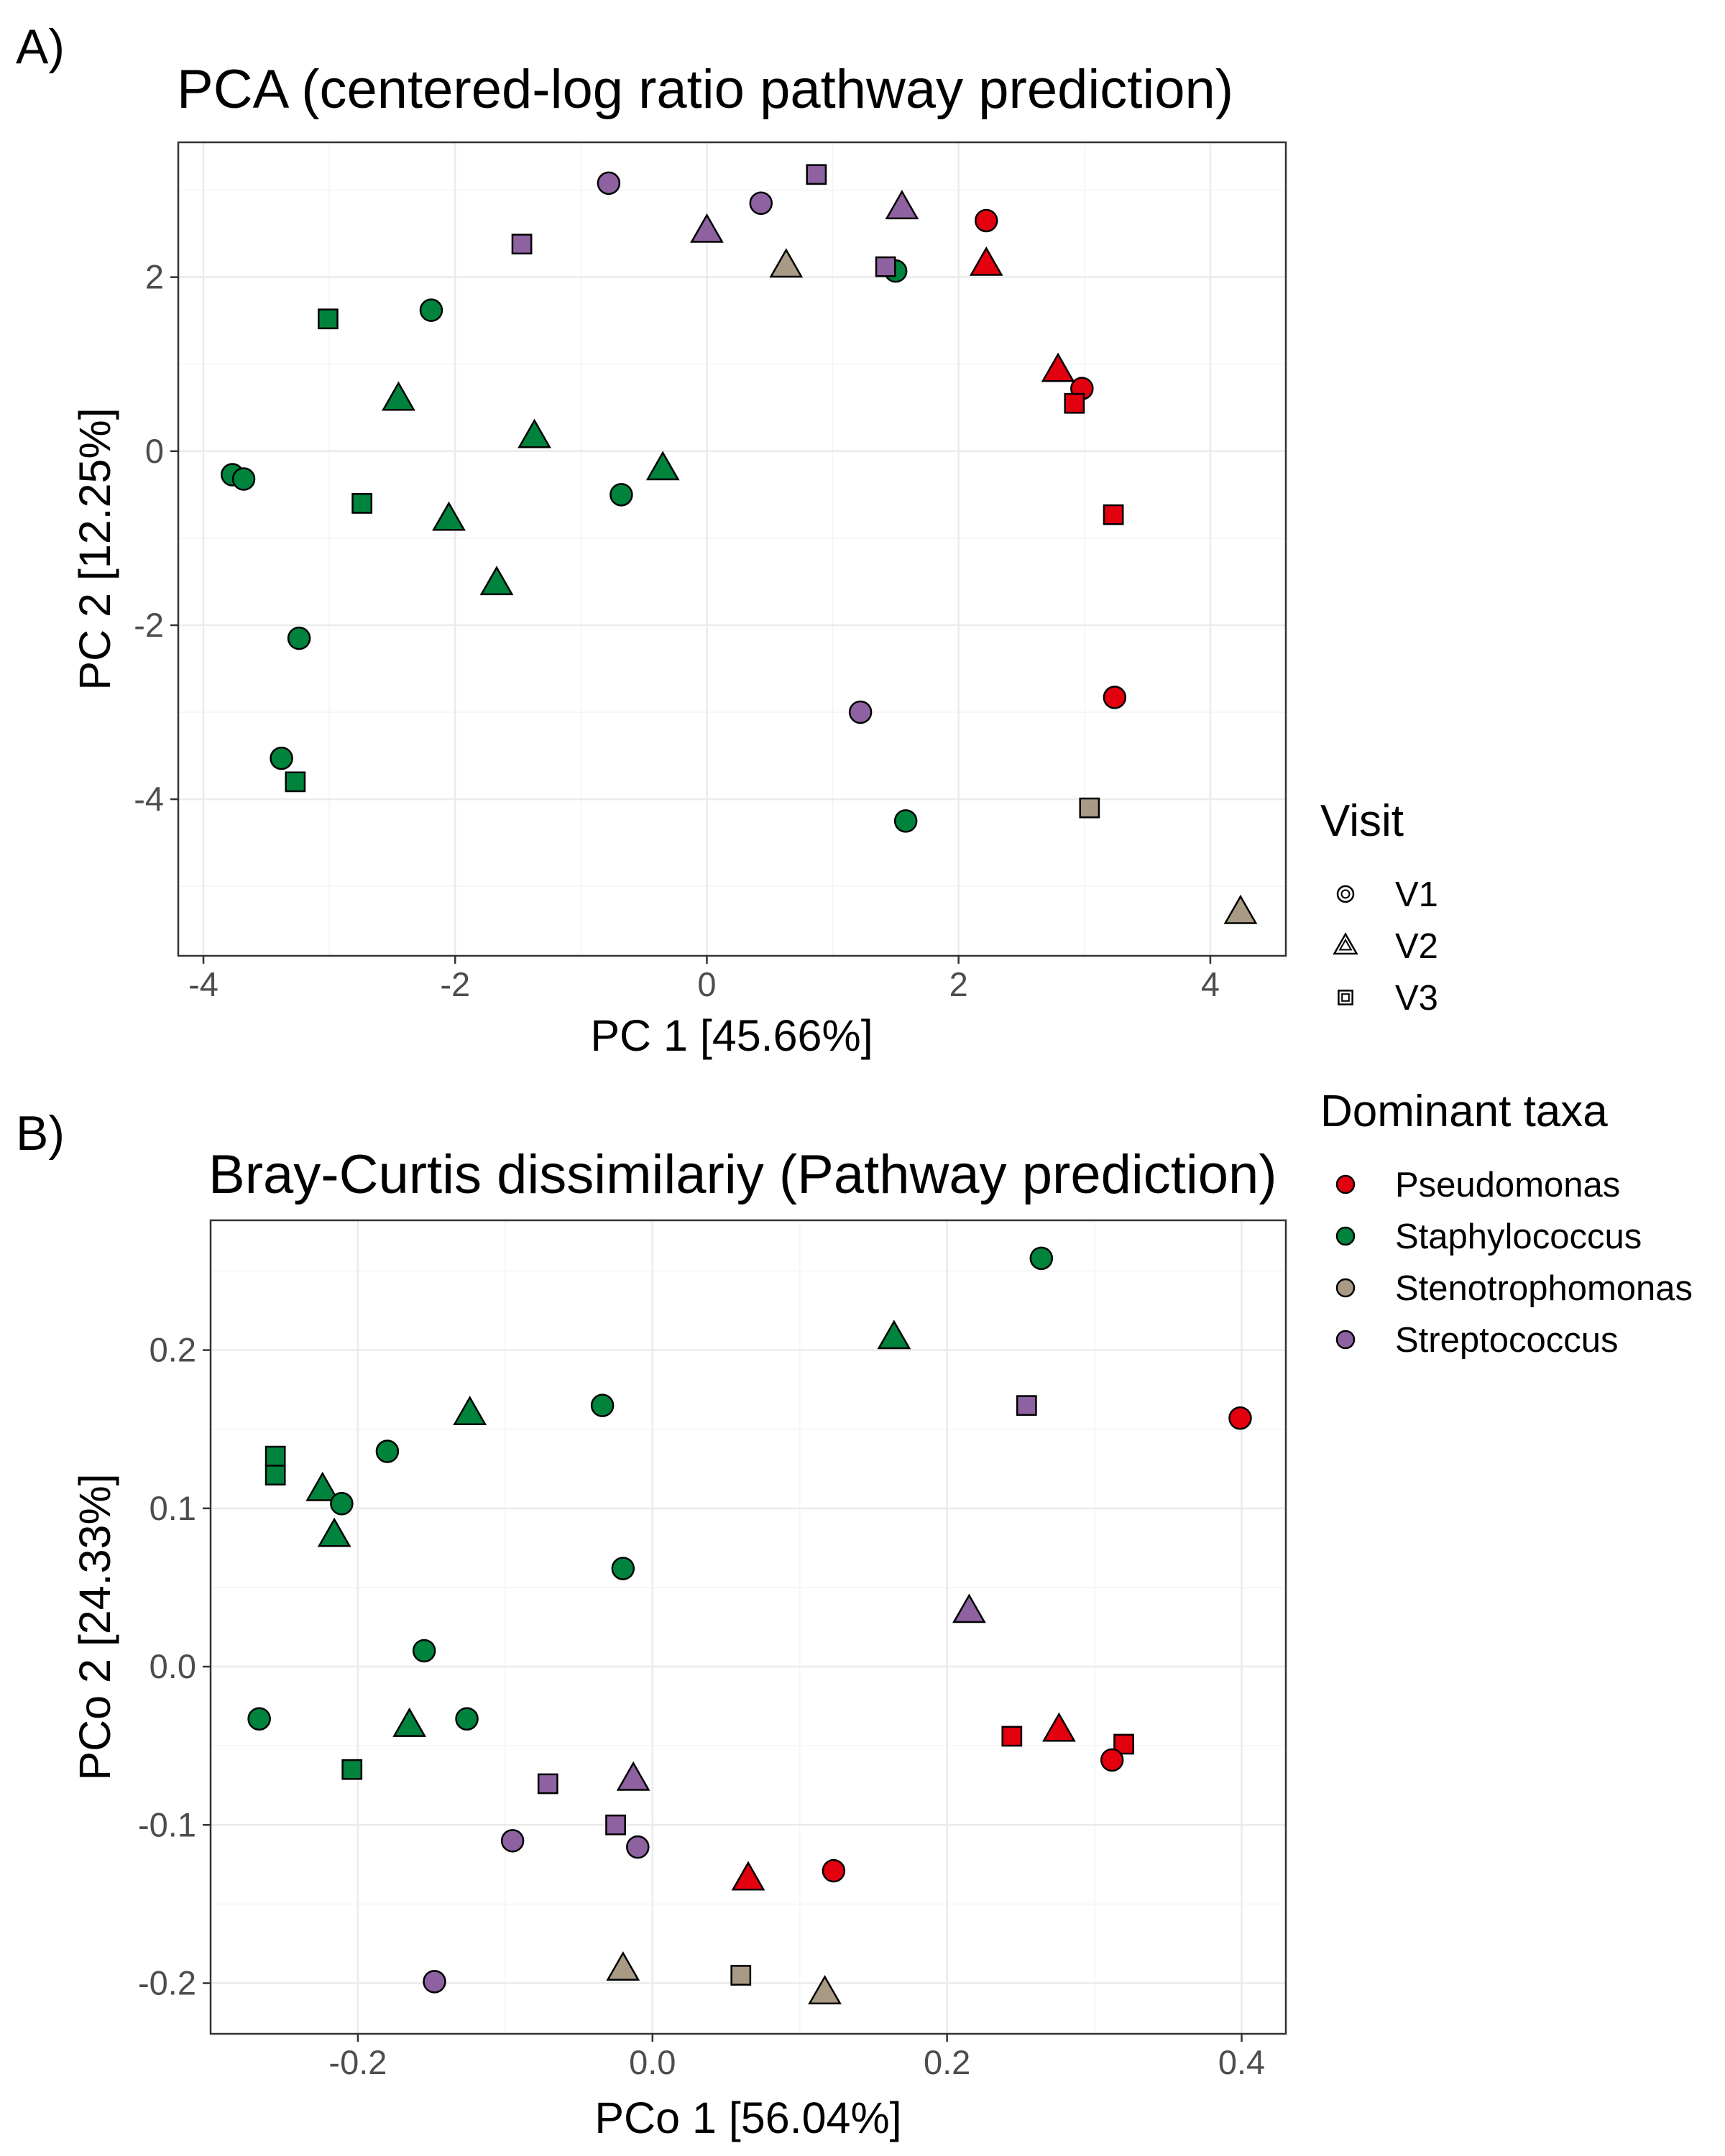 Image resolution: width=1725 pixels, height=2156 pixels. I want to click on legend-visit-items: V1 V2 V3, so click(1385, 947).